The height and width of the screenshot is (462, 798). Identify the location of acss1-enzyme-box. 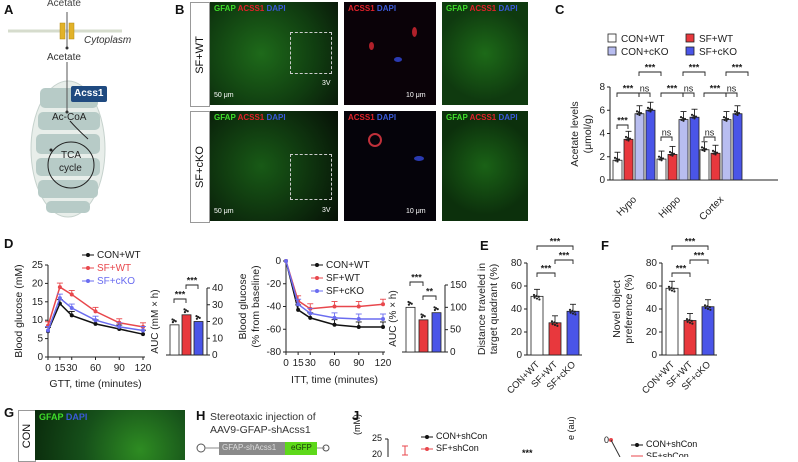
(89, 94).